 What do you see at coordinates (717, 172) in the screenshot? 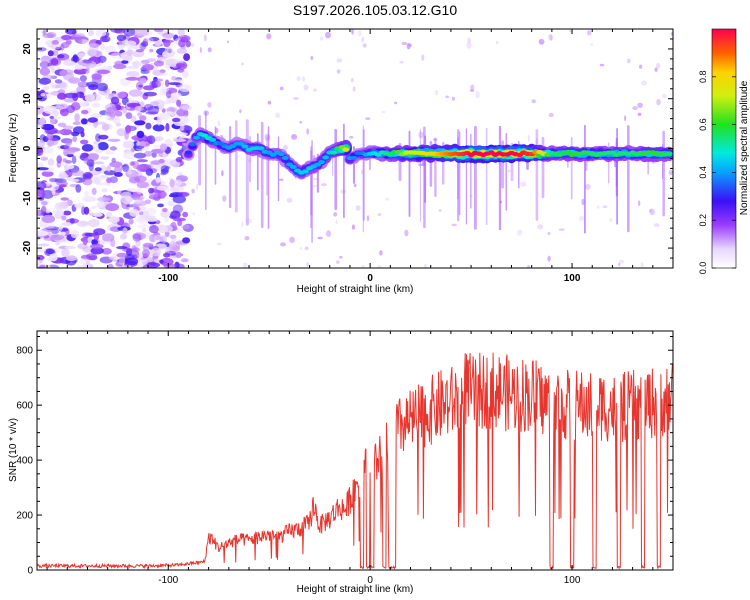
I see `colorbar-ticks: 0.0 0.2 0.4 0.6 0.8` at bounding box center [717, 172].